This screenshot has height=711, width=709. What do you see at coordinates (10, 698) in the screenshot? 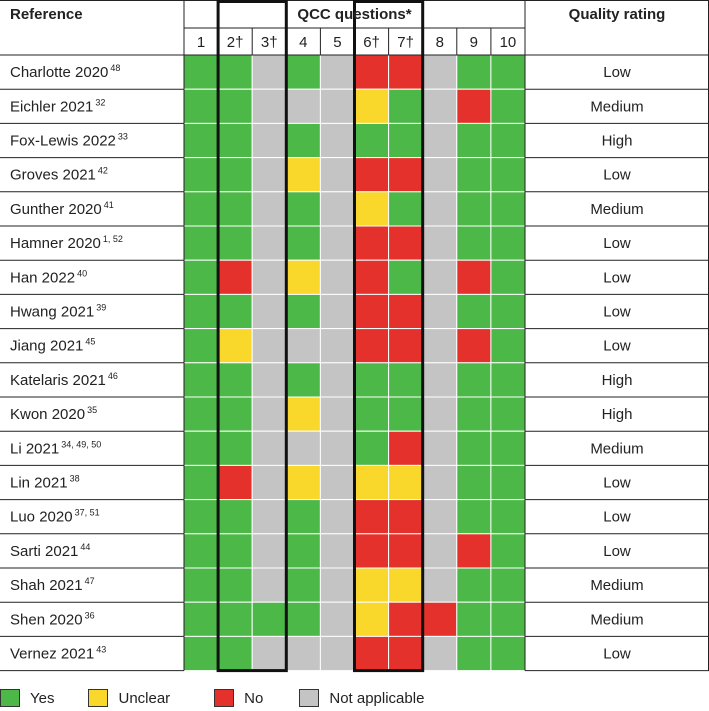
I see `legend-swatch-yes` at bounding box center [10, 698].